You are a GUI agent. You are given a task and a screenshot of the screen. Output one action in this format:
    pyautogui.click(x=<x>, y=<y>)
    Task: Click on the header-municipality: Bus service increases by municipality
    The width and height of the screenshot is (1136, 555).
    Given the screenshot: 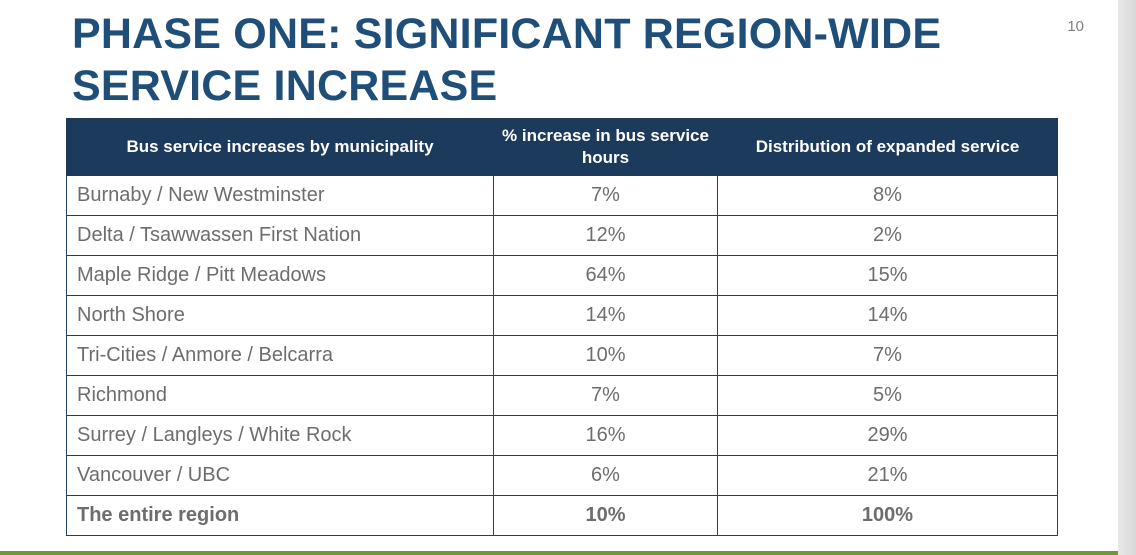 What is the action you would take?
    pyautogui.click(x=280, y=147)
    